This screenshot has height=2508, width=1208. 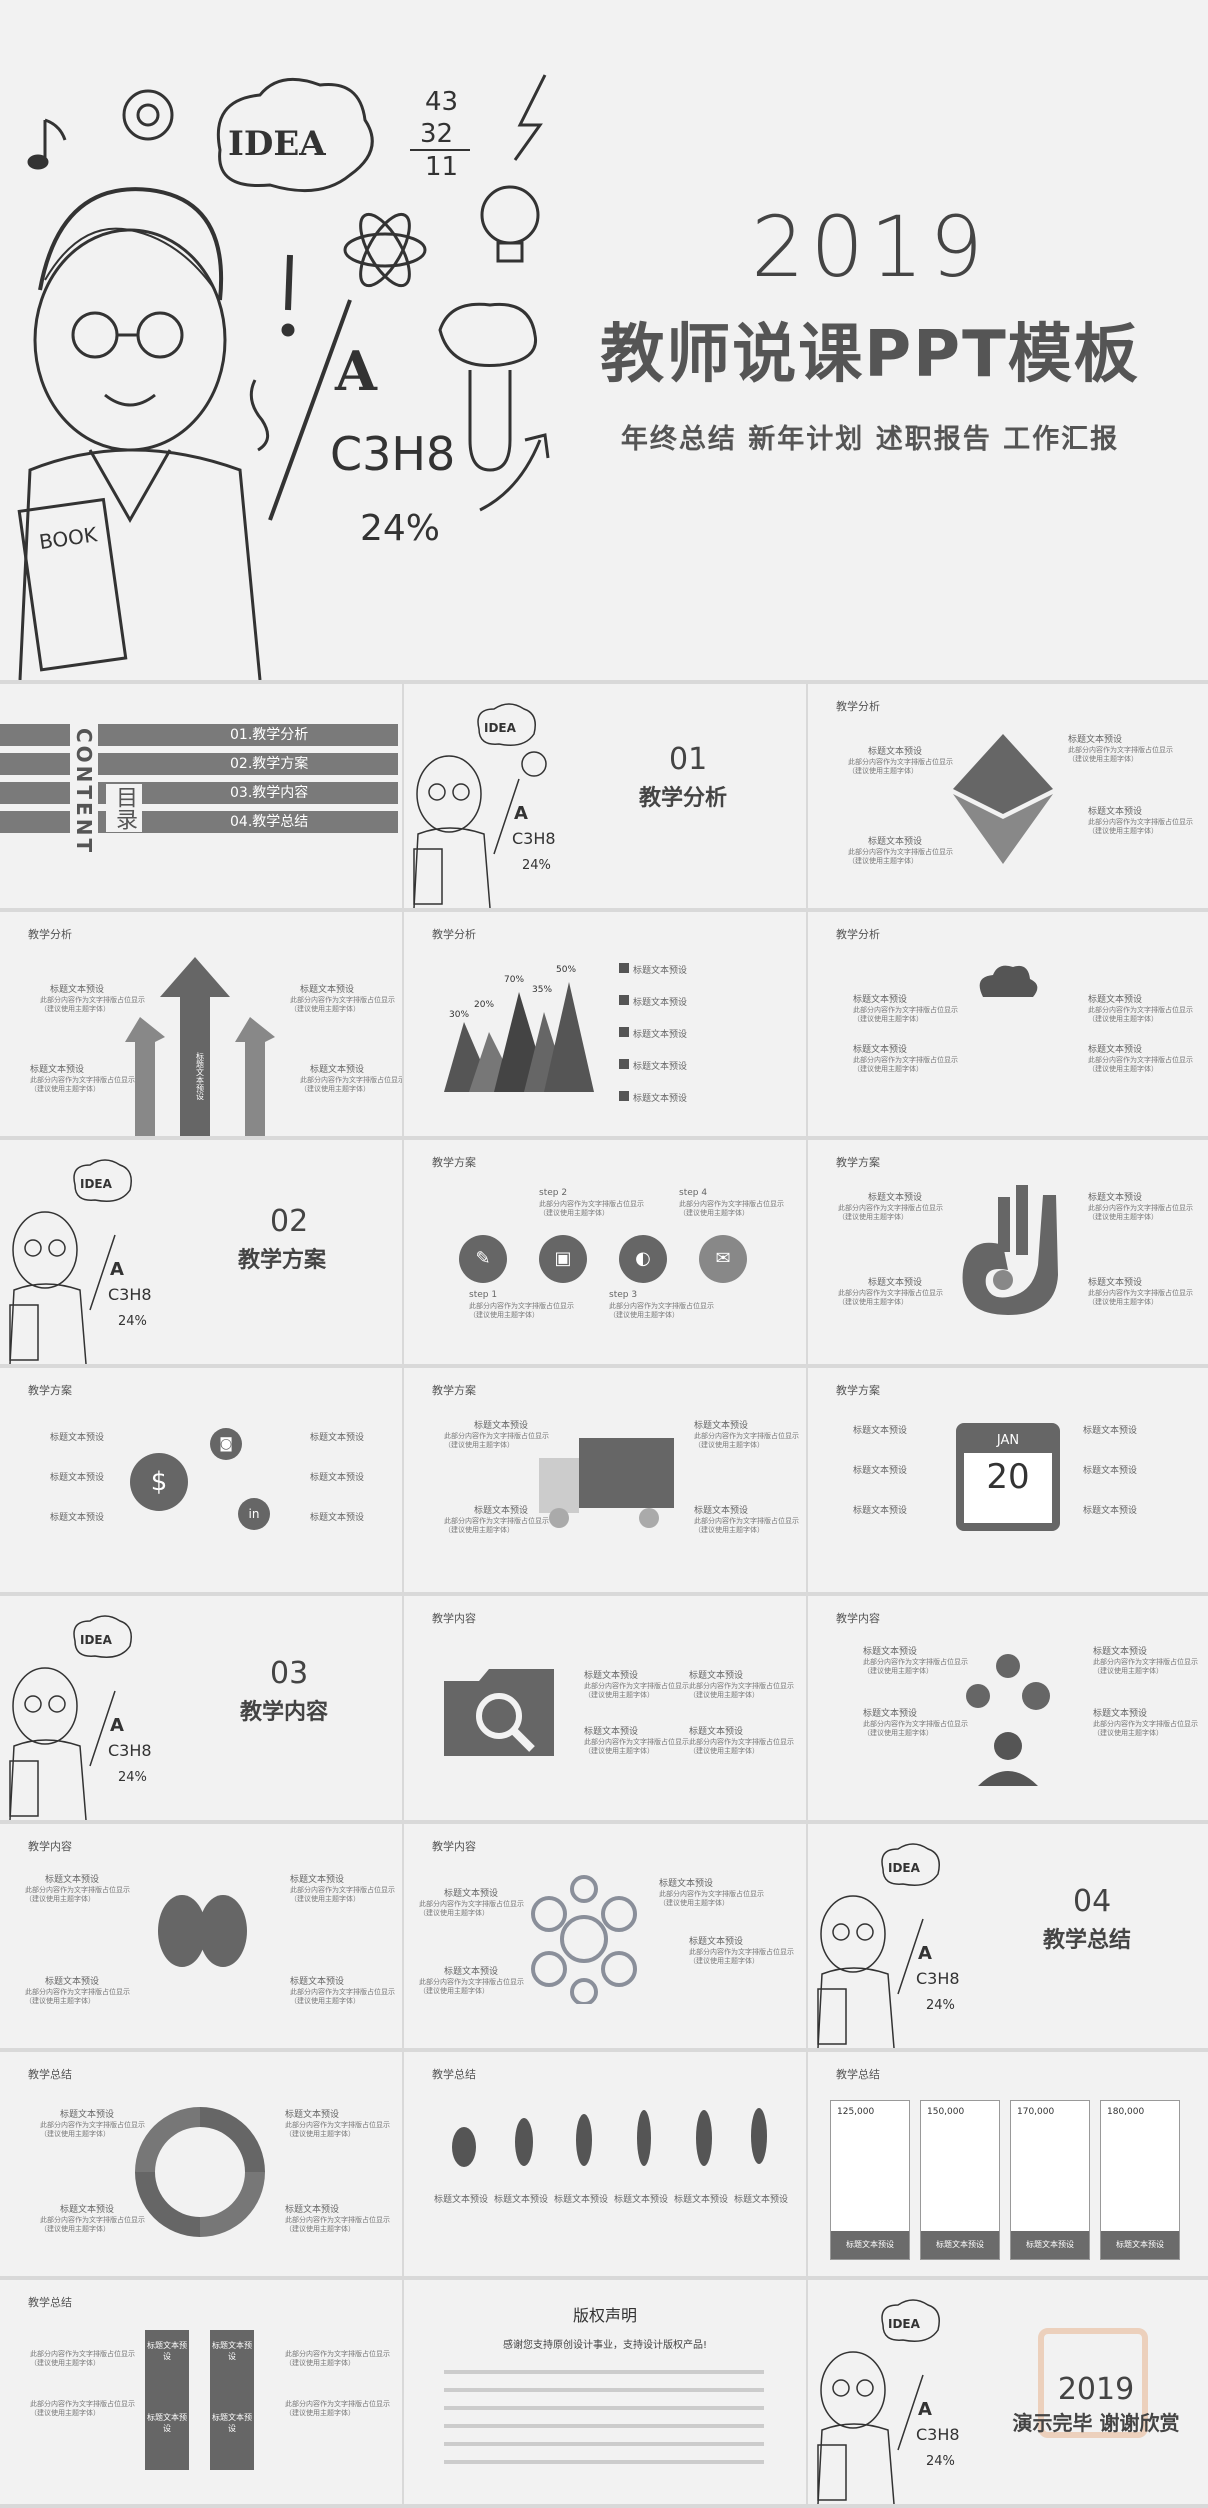 I want to click on cover-subtitle: 年终总结 新年计划 述职报告 工作汇报, so click(x=870, y=439).